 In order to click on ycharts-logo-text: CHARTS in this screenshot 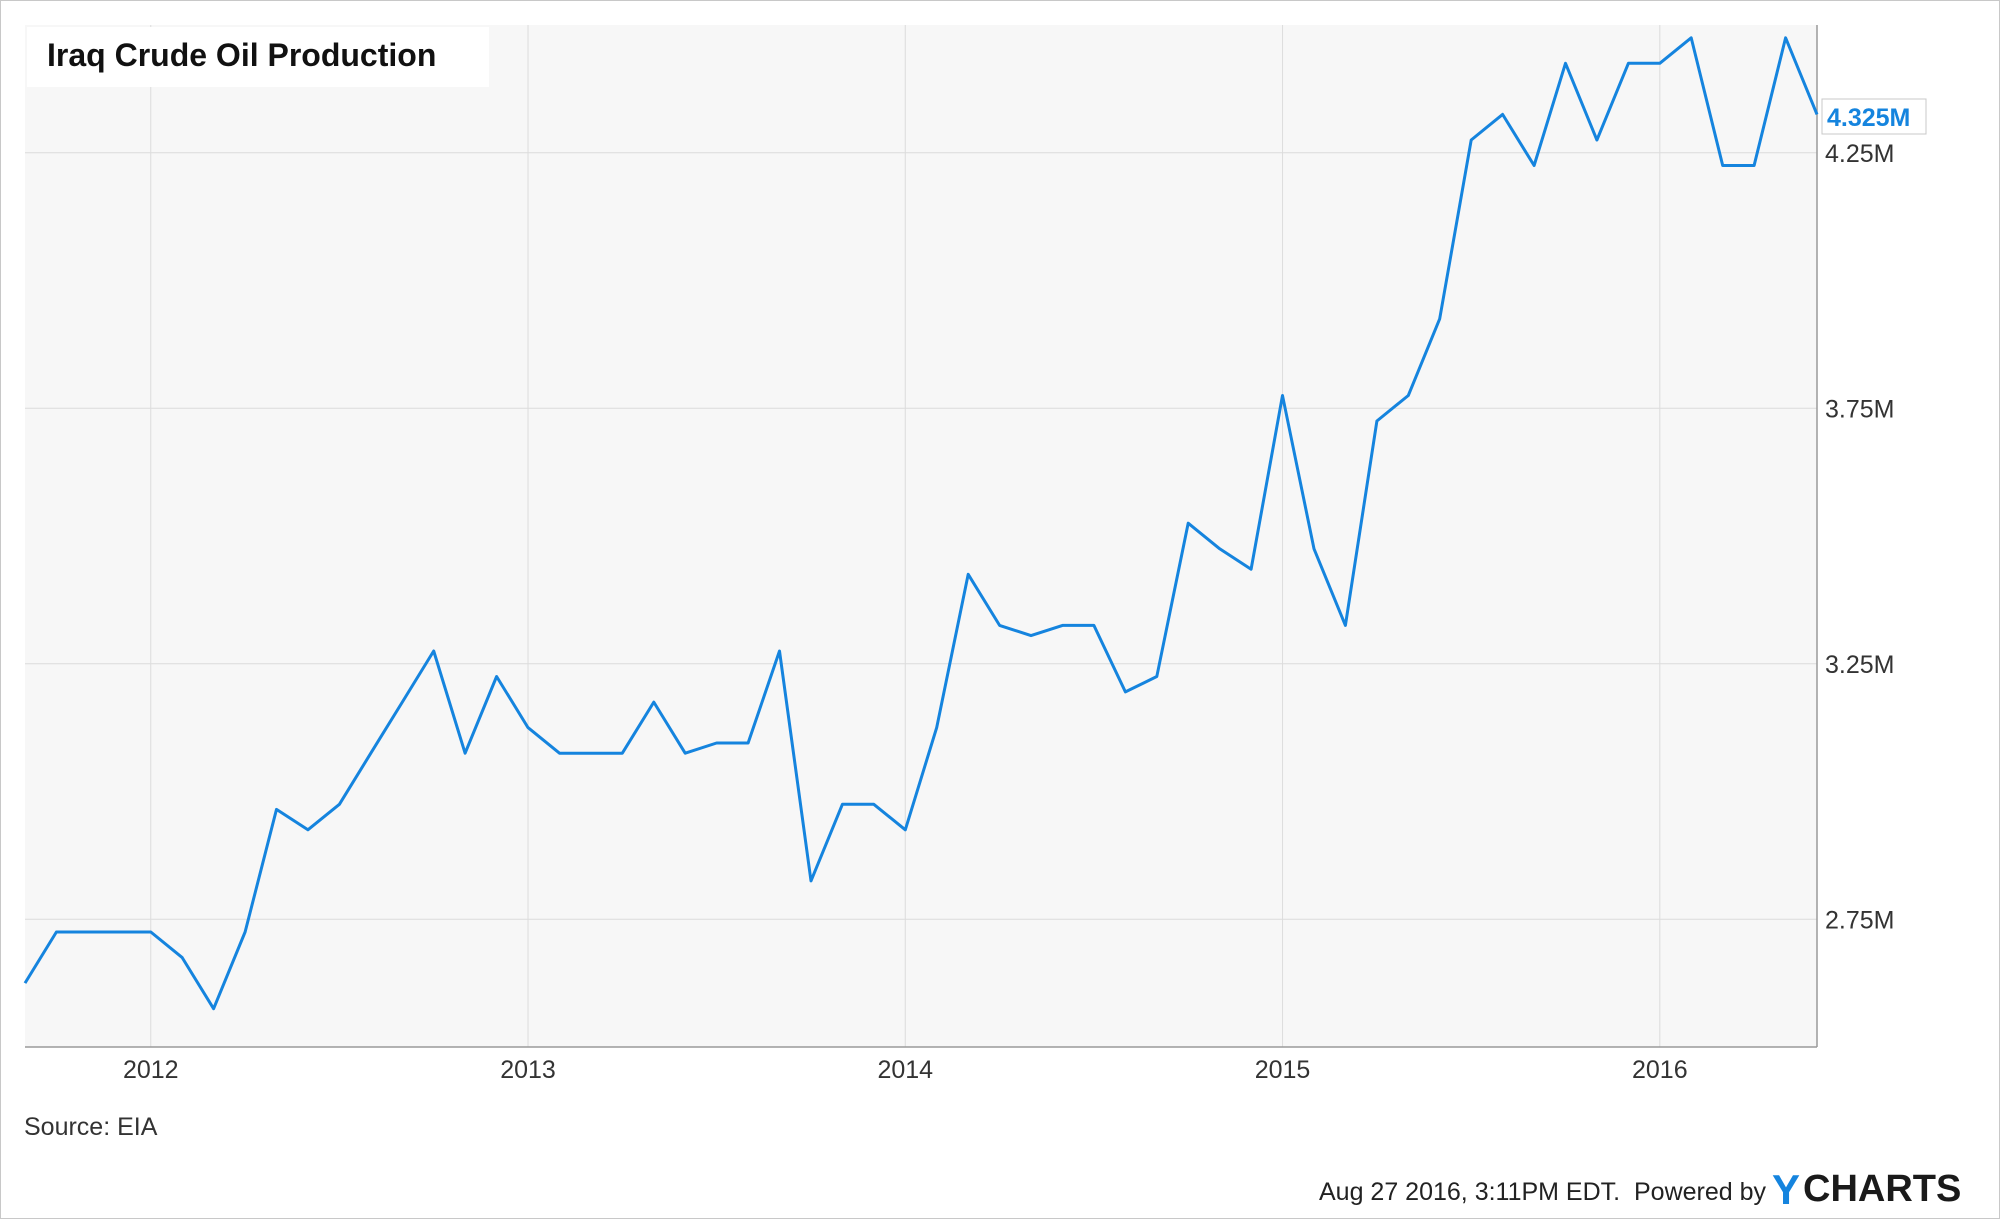, I will do `click(1882, 1189)`.